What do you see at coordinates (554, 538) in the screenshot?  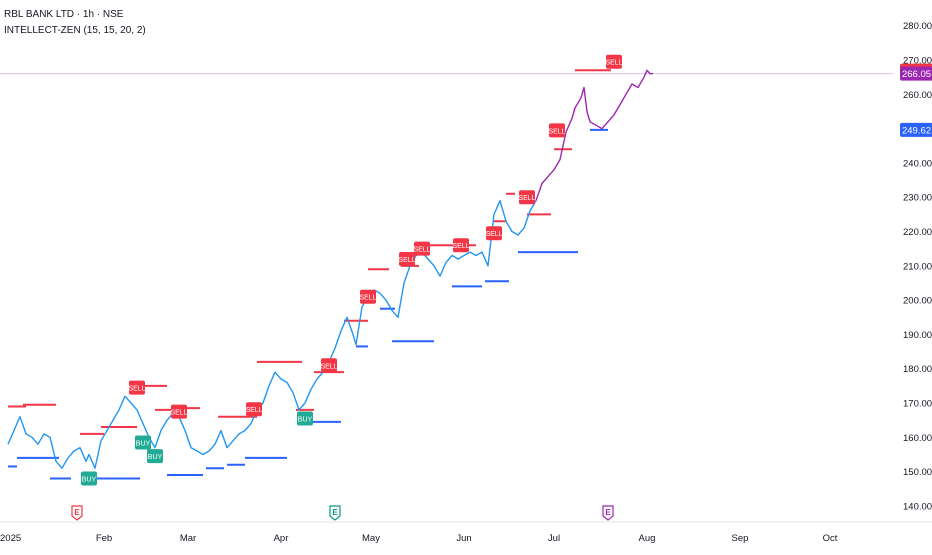 I see `time-tick-label: Jul` at bounding box center [554, 538].